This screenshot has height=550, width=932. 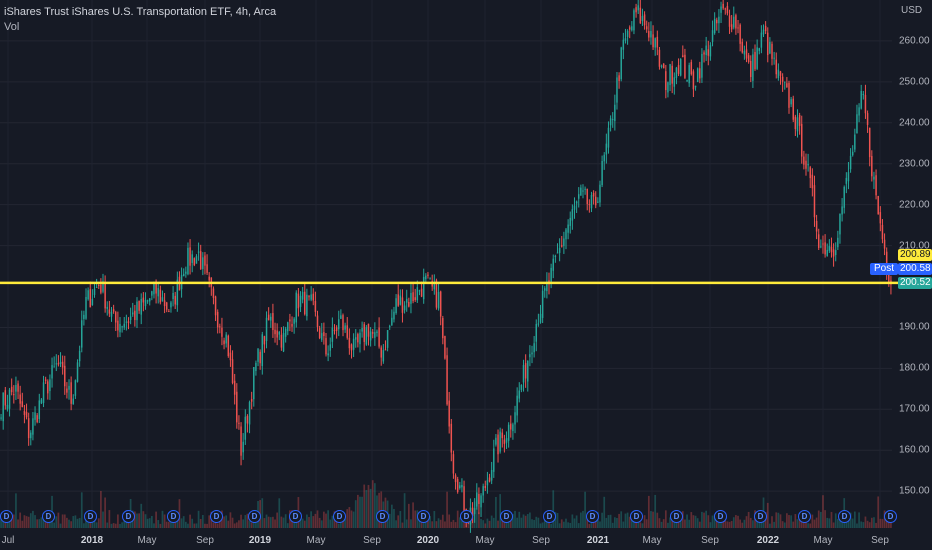 What do you see at coordinates (12, 27) in the screenshot?
I see `volume-indicator-label: Vol` at bounding box center [12, 27].